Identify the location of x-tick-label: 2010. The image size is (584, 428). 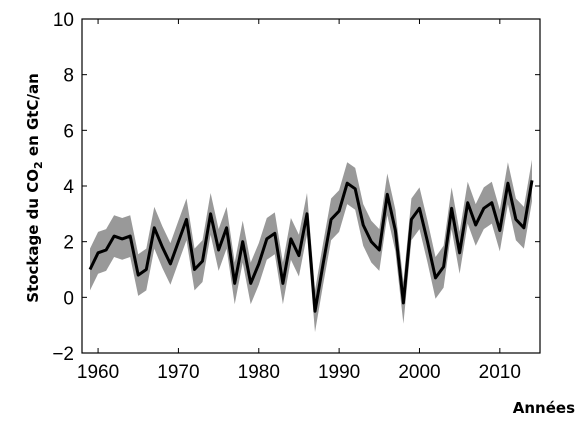
(500, 372).